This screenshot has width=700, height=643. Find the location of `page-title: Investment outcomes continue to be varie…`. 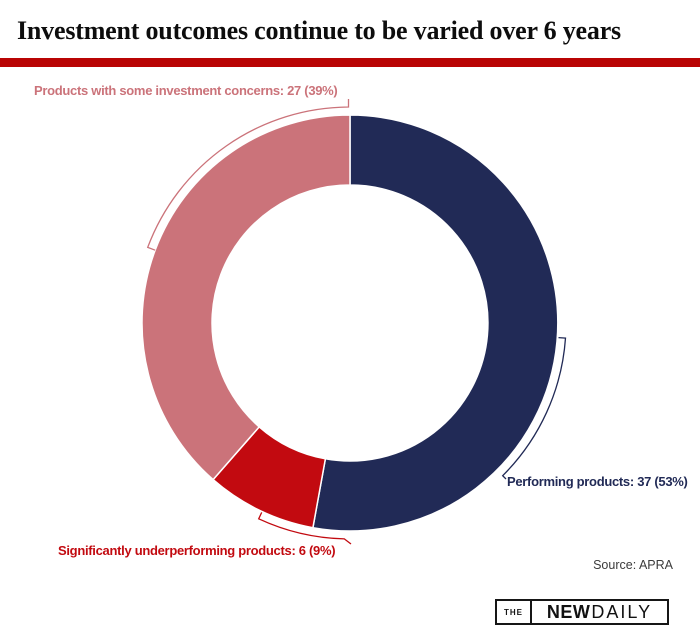

page-title: Investment outcomes continue to be varie… is located at coordinates (319, 30).